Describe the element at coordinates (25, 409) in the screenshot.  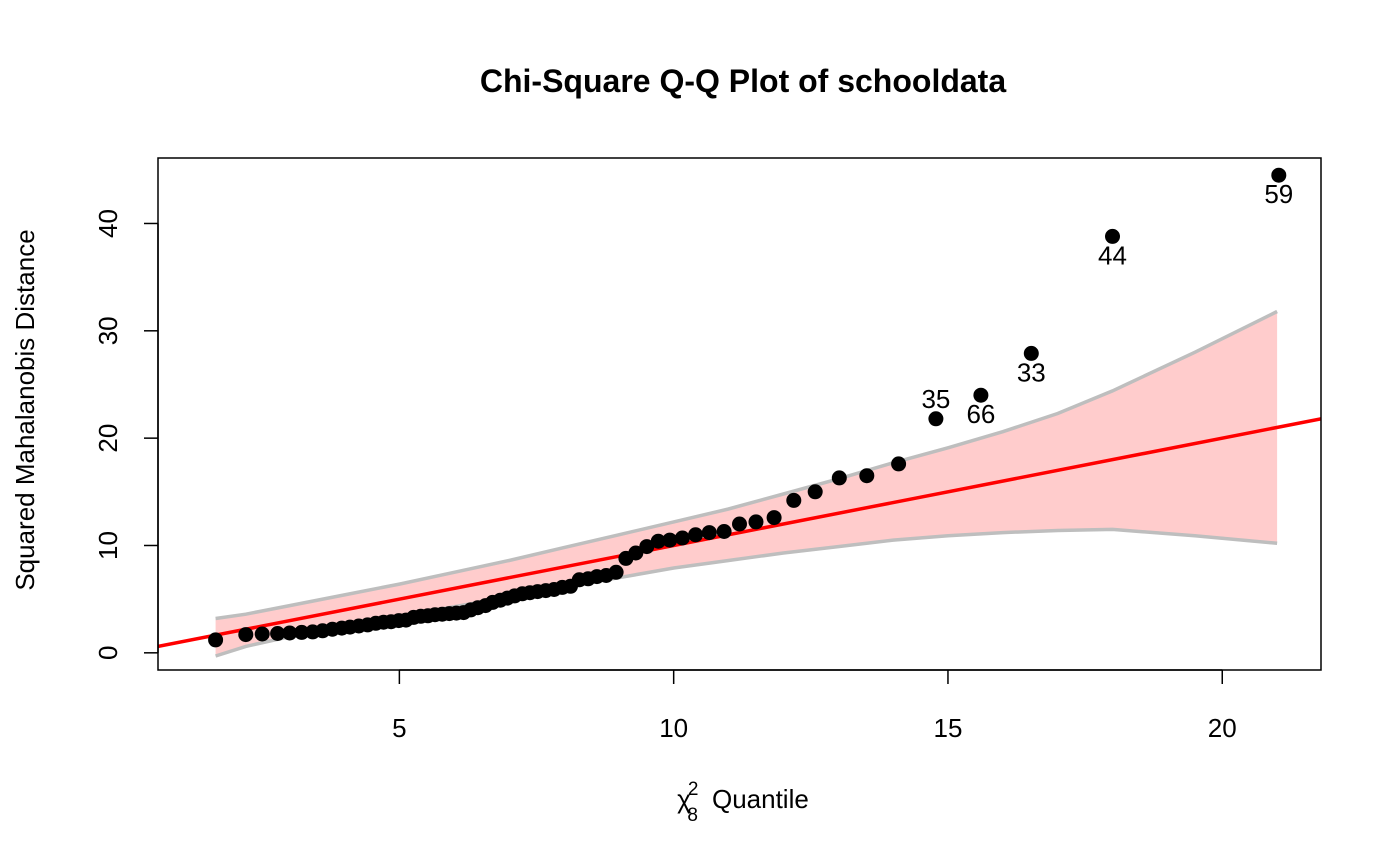
I see `y-axis-label: Squared Mahalanobis Distance` at that location.